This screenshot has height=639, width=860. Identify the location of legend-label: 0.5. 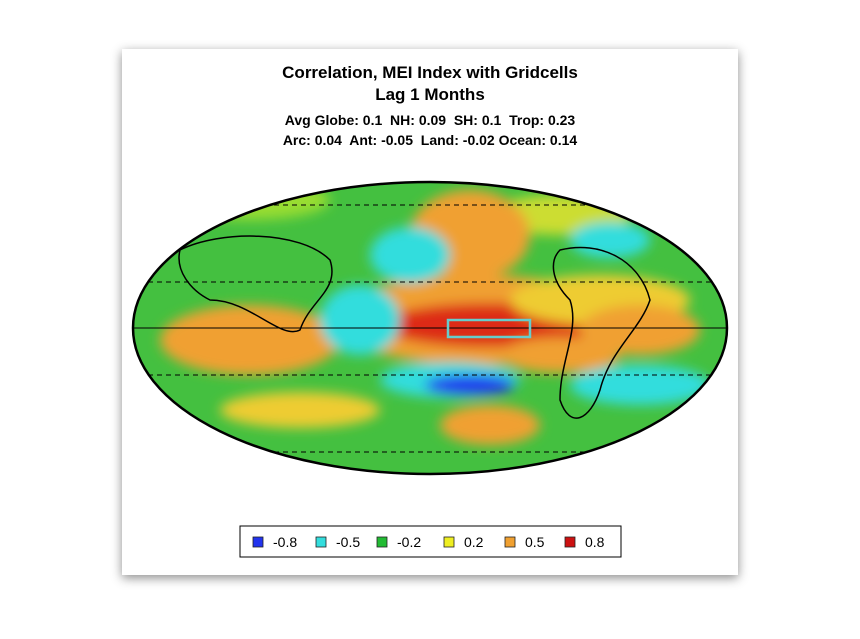
(535, 542).